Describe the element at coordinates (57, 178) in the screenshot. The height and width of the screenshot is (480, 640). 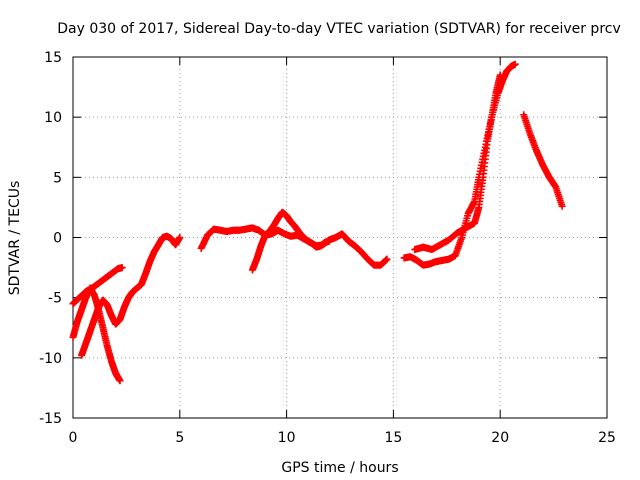
I see `y-tick-label: 5` at that location.